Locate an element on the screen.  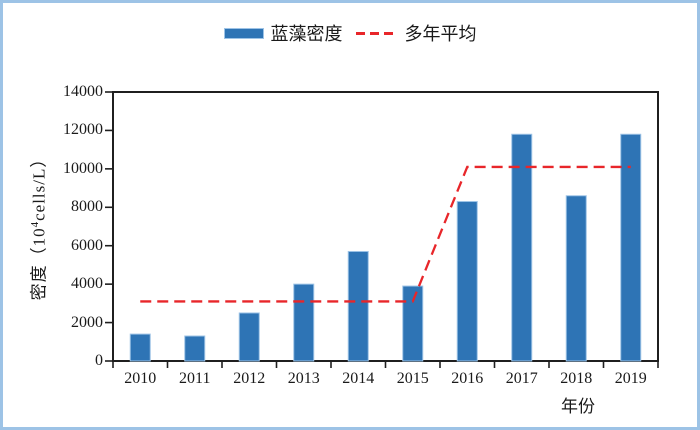
y-tick-label-0: 0 is located at coordinates (99, 360).